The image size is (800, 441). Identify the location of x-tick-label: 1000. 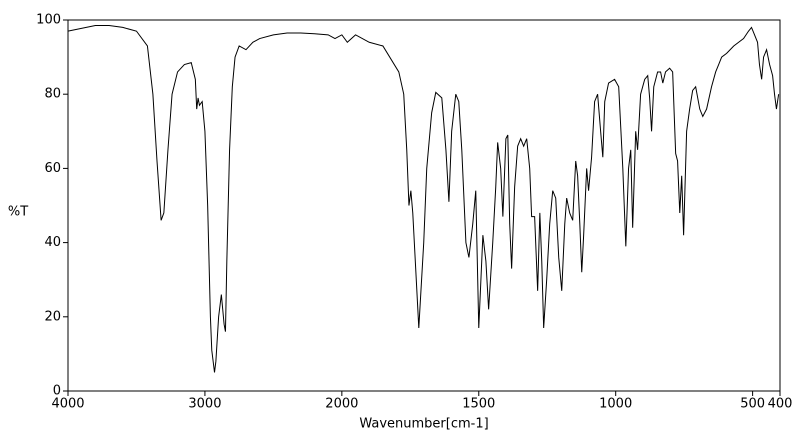
(615, 404).